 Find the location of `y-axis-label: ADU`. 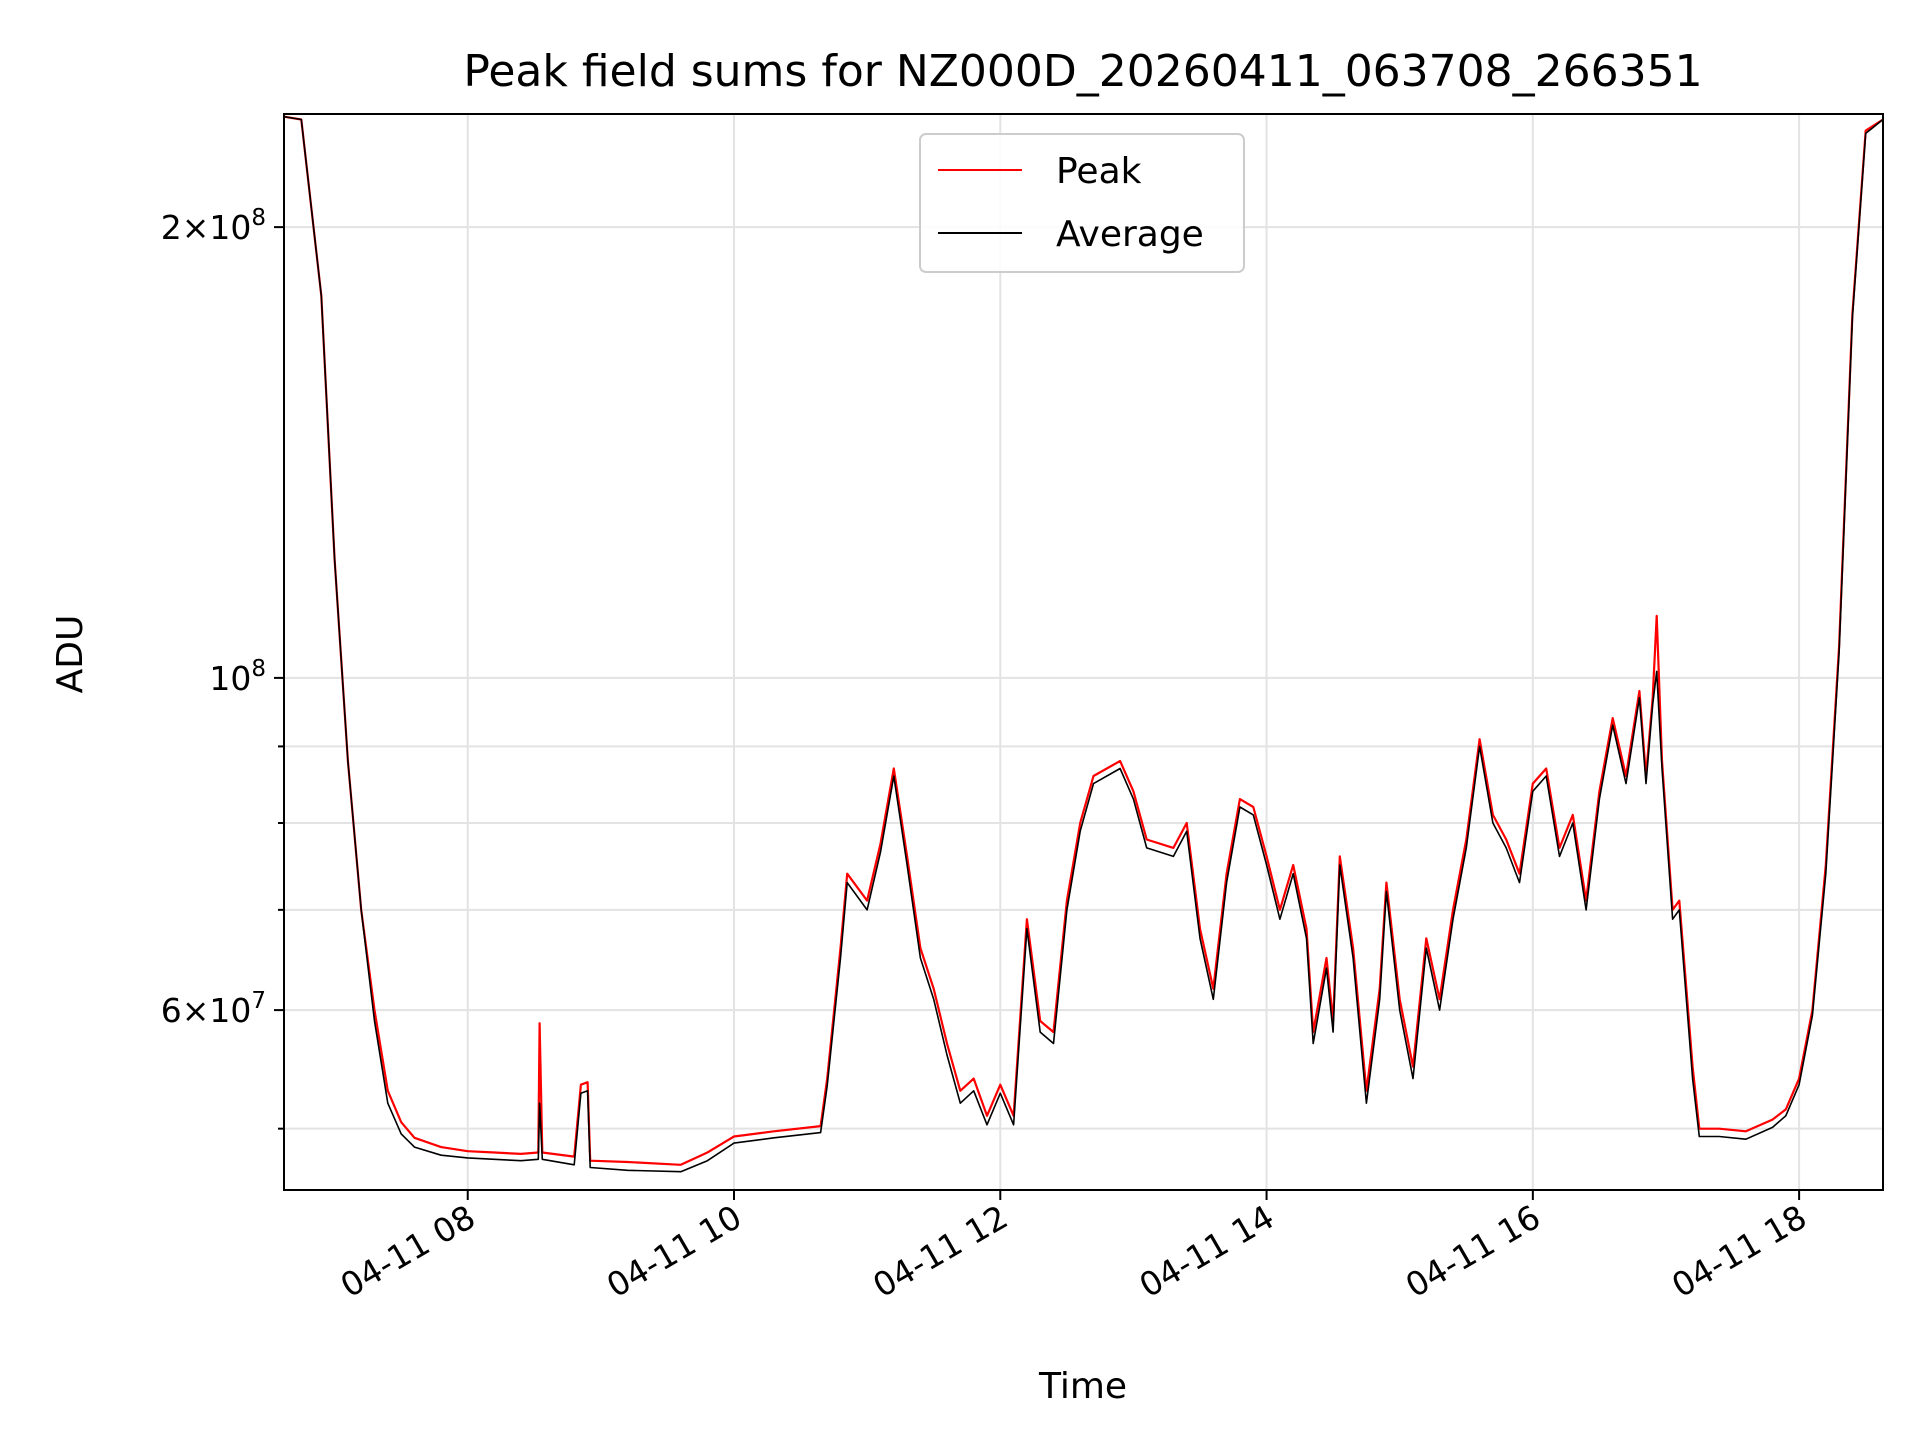

y-axis-label: ADU is located at coordinates (70, 654).